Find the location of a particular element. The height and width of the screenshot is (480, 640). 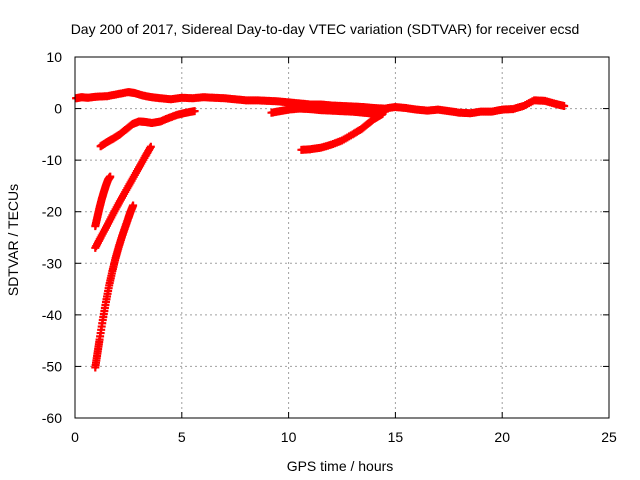

y-tick-label: -50 is located at coordinates (52, 366).